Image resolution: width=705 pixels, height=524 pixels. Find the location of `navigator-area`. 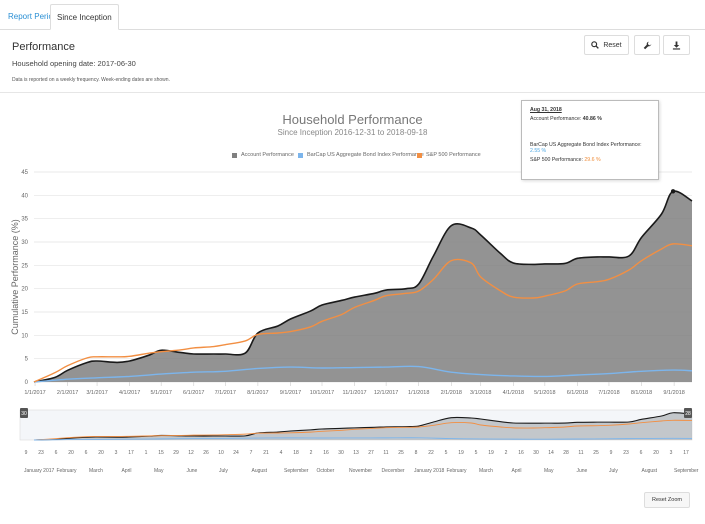

navigator-area is located at coordinates (363, 426).